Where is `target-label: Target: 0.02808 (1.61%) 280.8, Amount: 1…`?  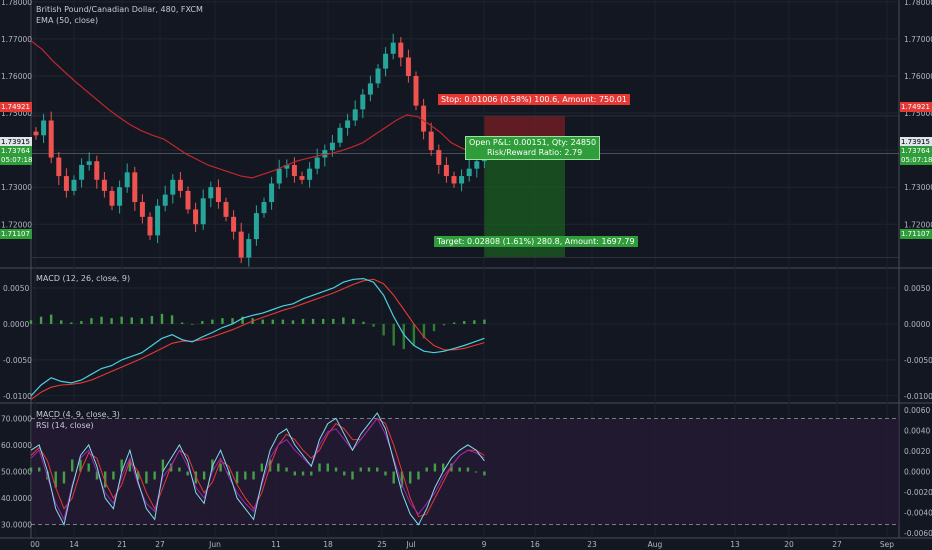
target-label: Target: 0.02808 (1.61%) 280.8, Amount: 1… is located at coordinates (536, 241).